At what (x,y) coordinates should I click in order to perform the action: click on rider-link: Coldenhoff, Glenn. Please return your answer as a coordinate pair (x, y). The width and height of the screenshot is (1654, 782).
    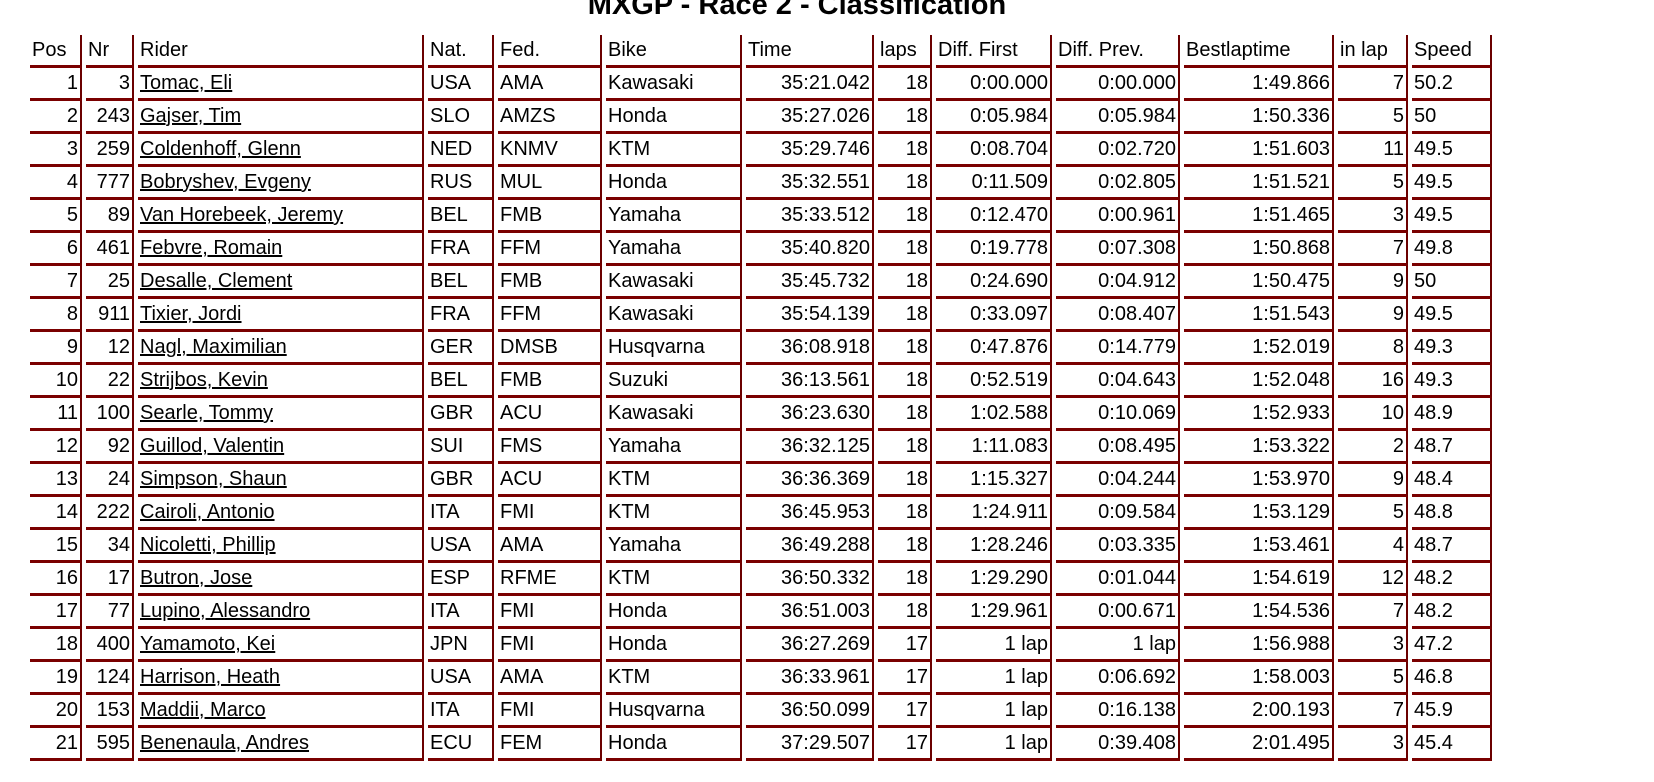
    Looking at the image, I should click on (220, 149).